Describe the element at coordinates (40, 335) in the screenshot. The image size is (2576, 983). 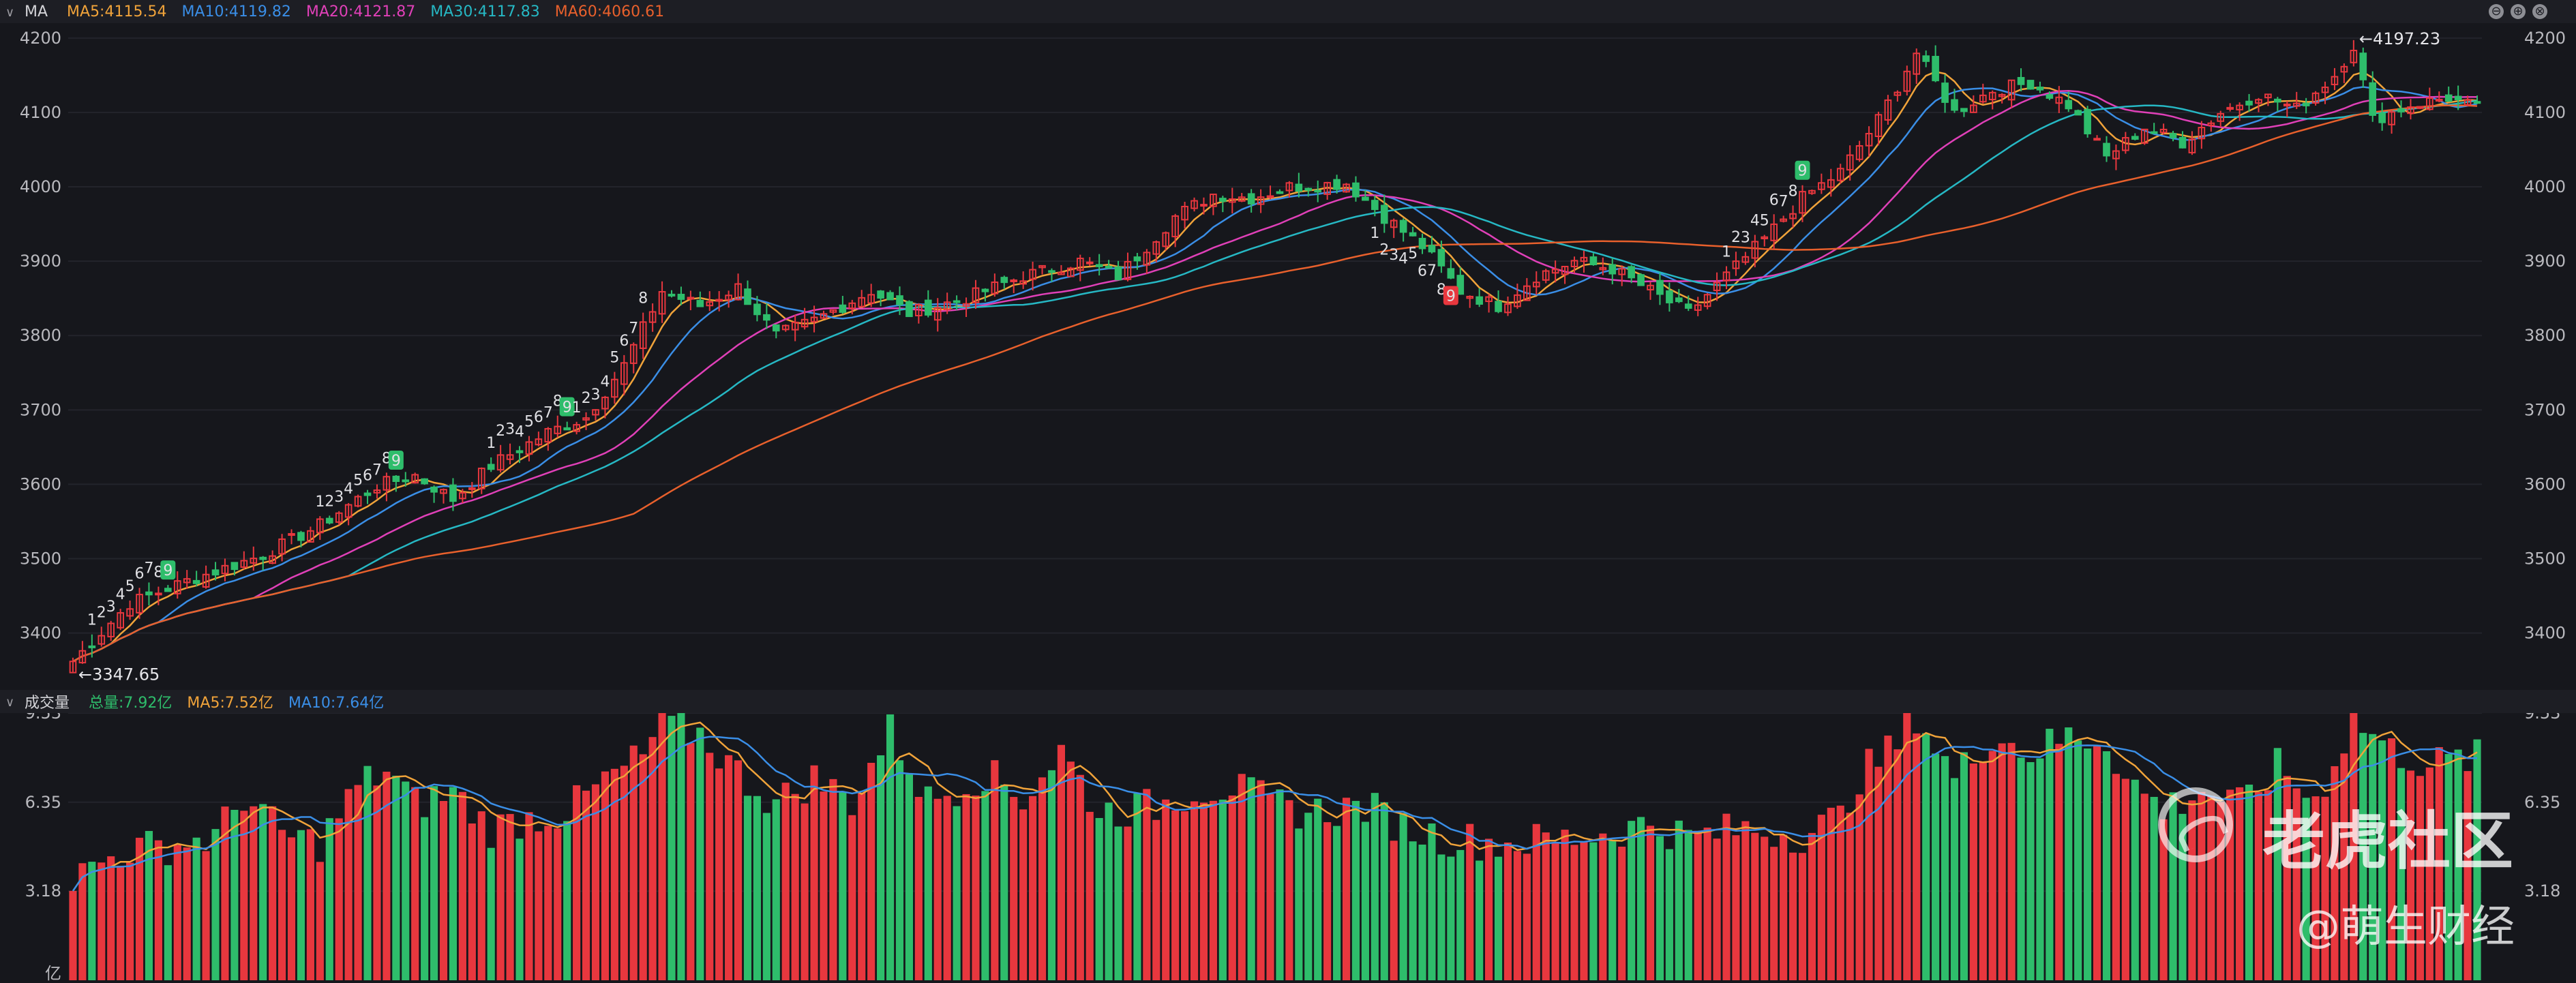
I see `price-tick-label: 3800` at that location.